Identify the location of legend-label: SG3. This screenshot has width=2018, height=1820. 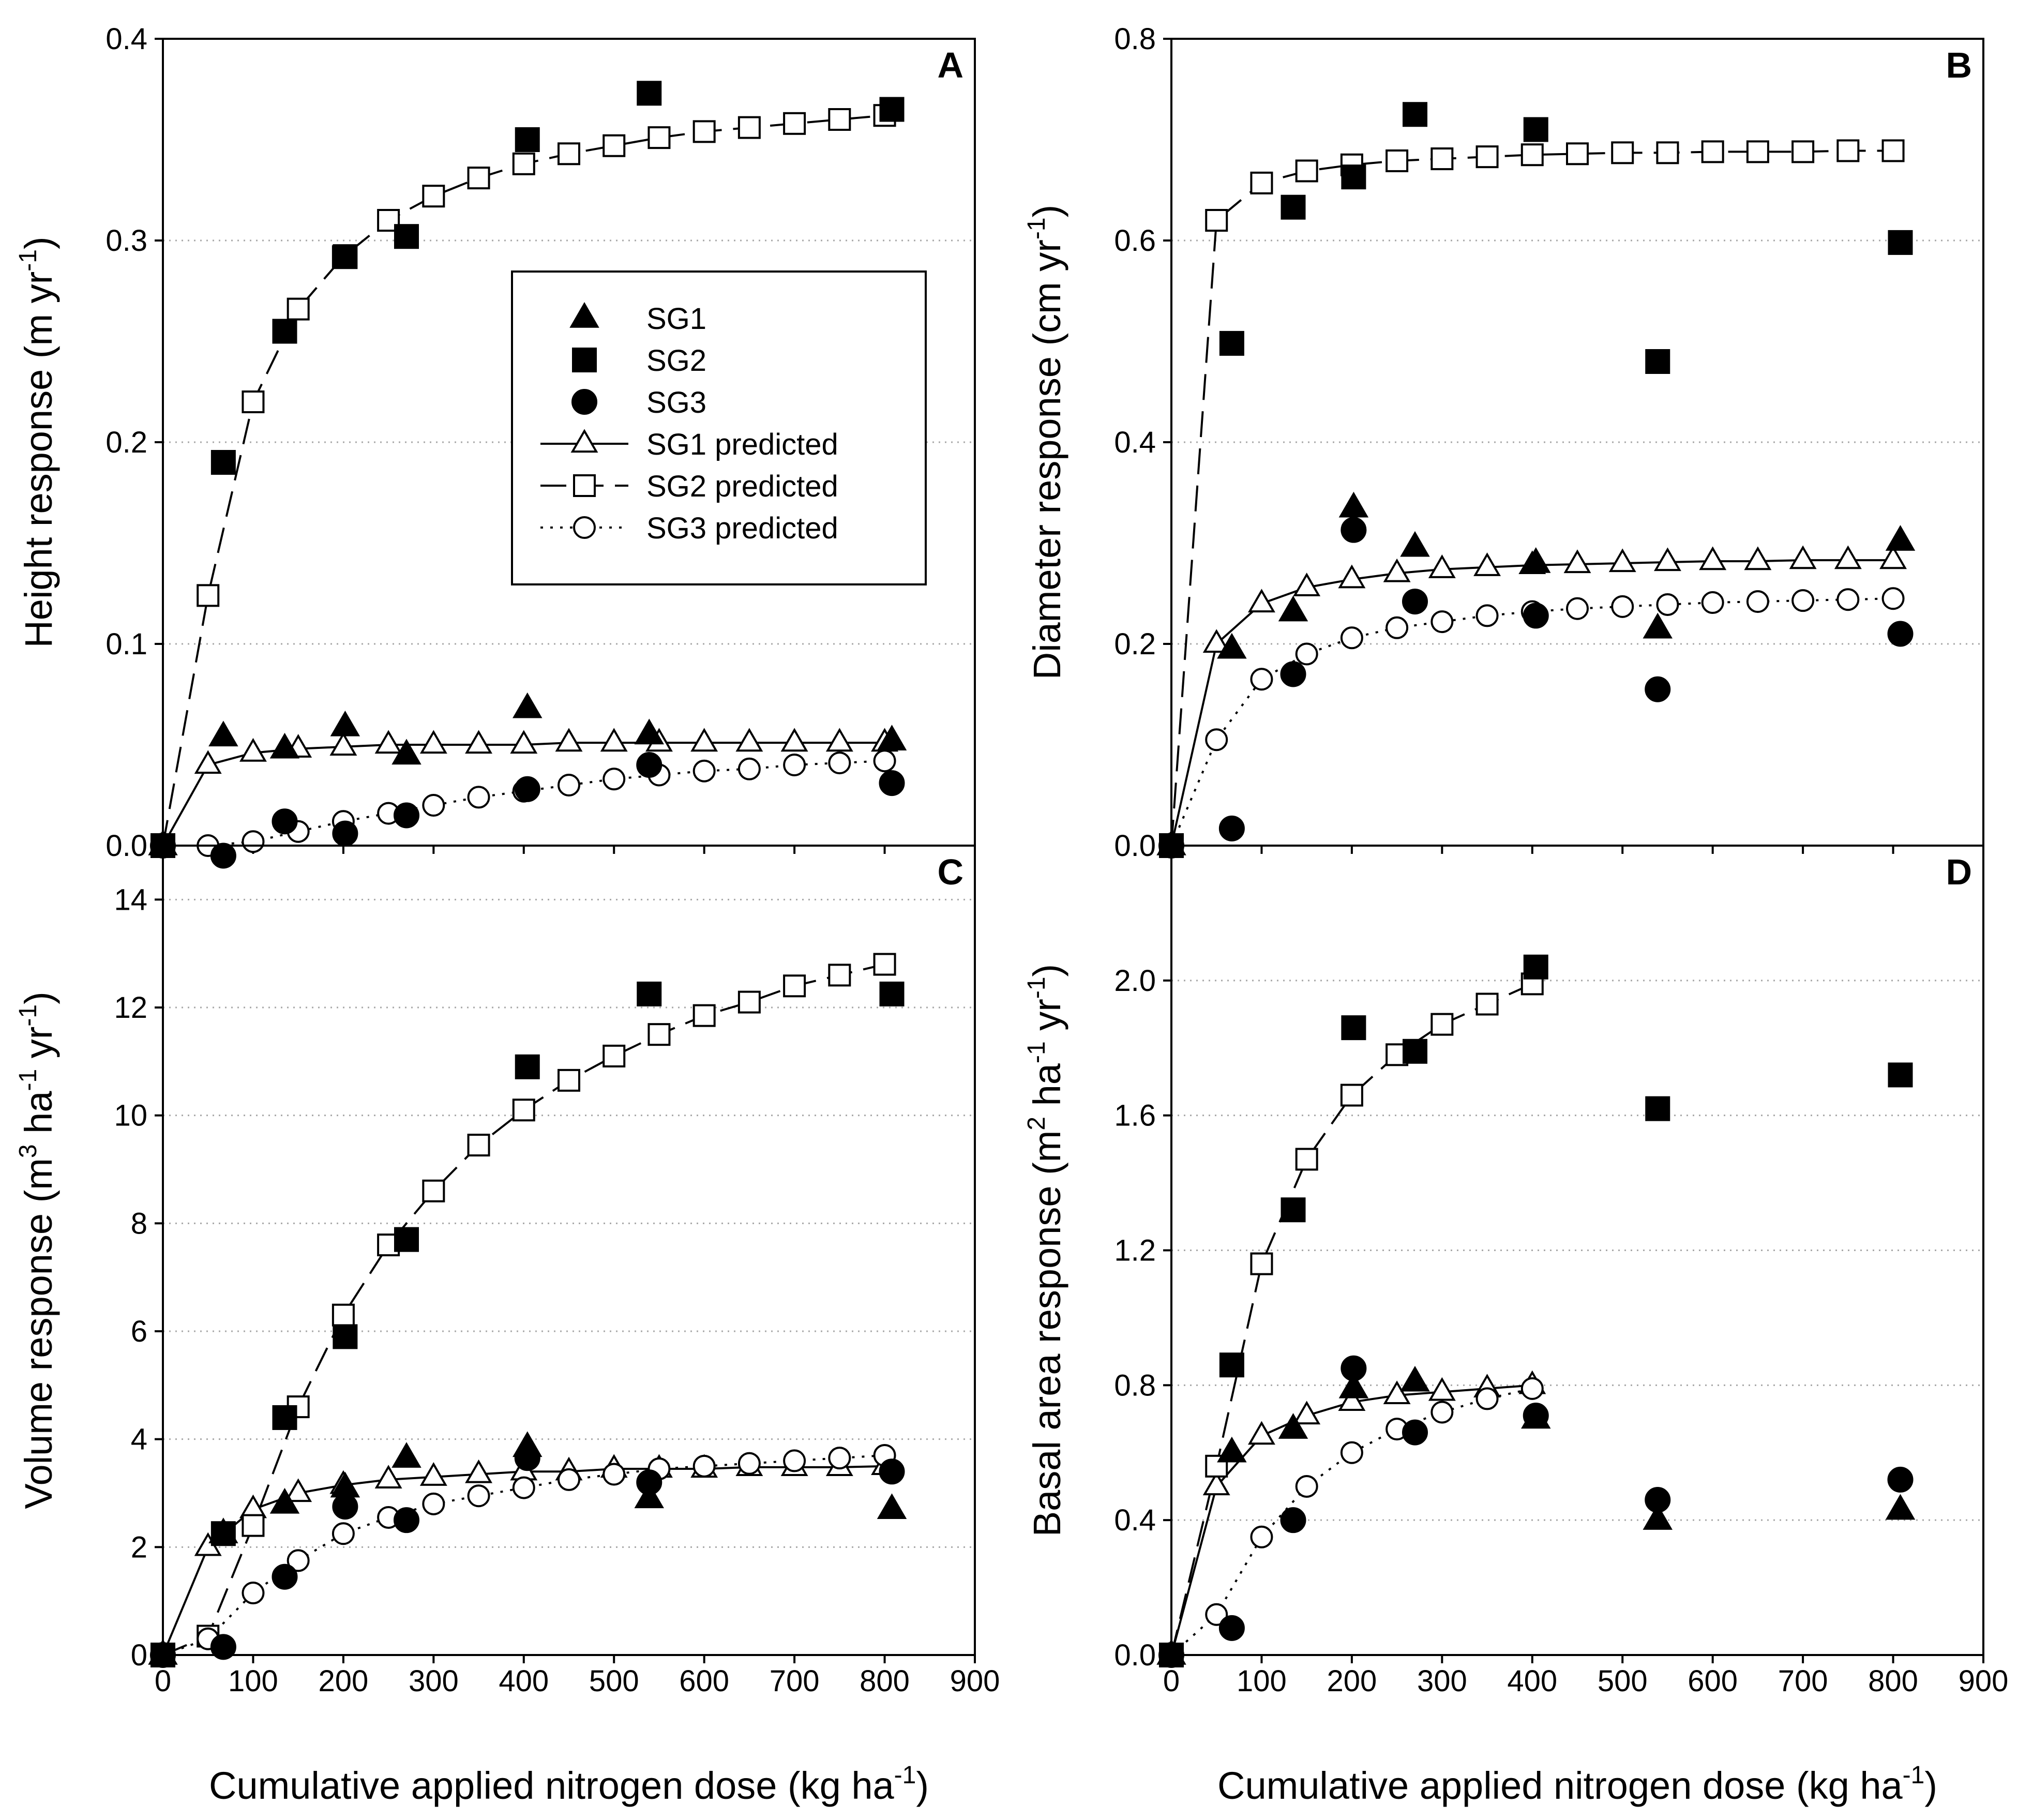
(676, 403).